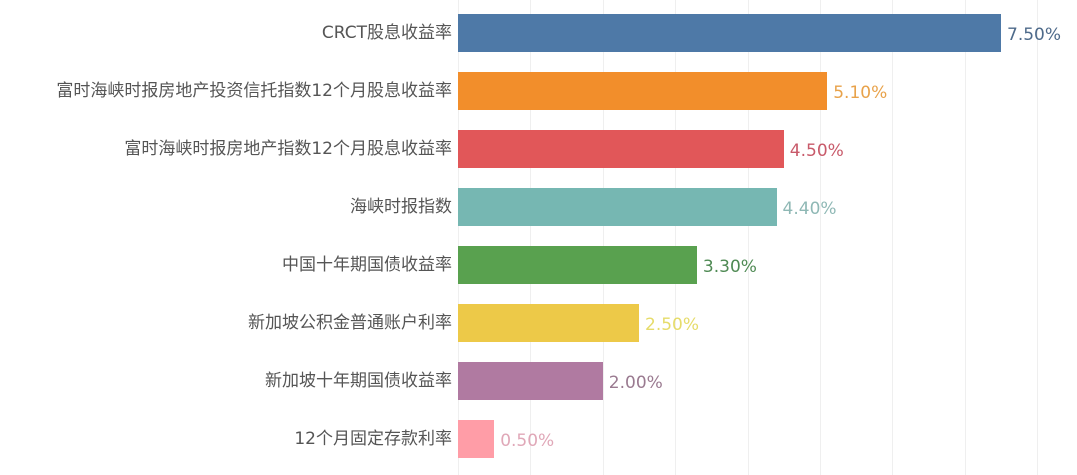  I want to click on value-label: 5.10%, so click(860, 93).